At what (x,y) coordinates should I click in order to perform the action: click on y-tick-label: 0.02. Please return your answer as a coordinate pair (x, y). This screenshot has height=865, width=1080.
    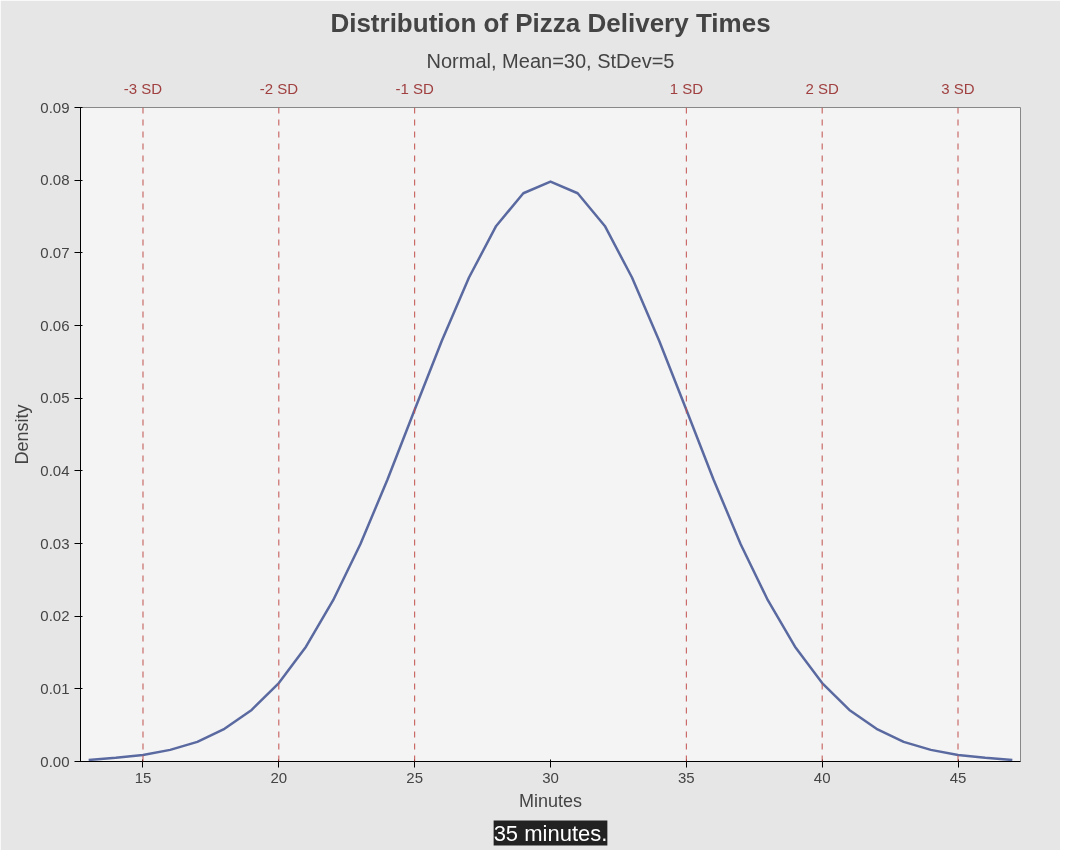
    Looking at the image, I should click on (55, 616).